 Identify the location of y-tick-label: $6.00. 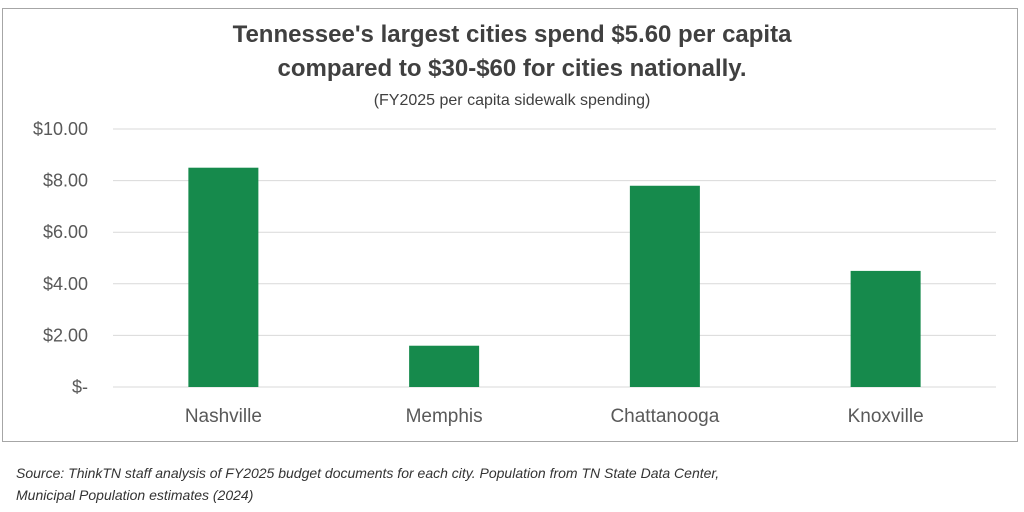
(65, 232).